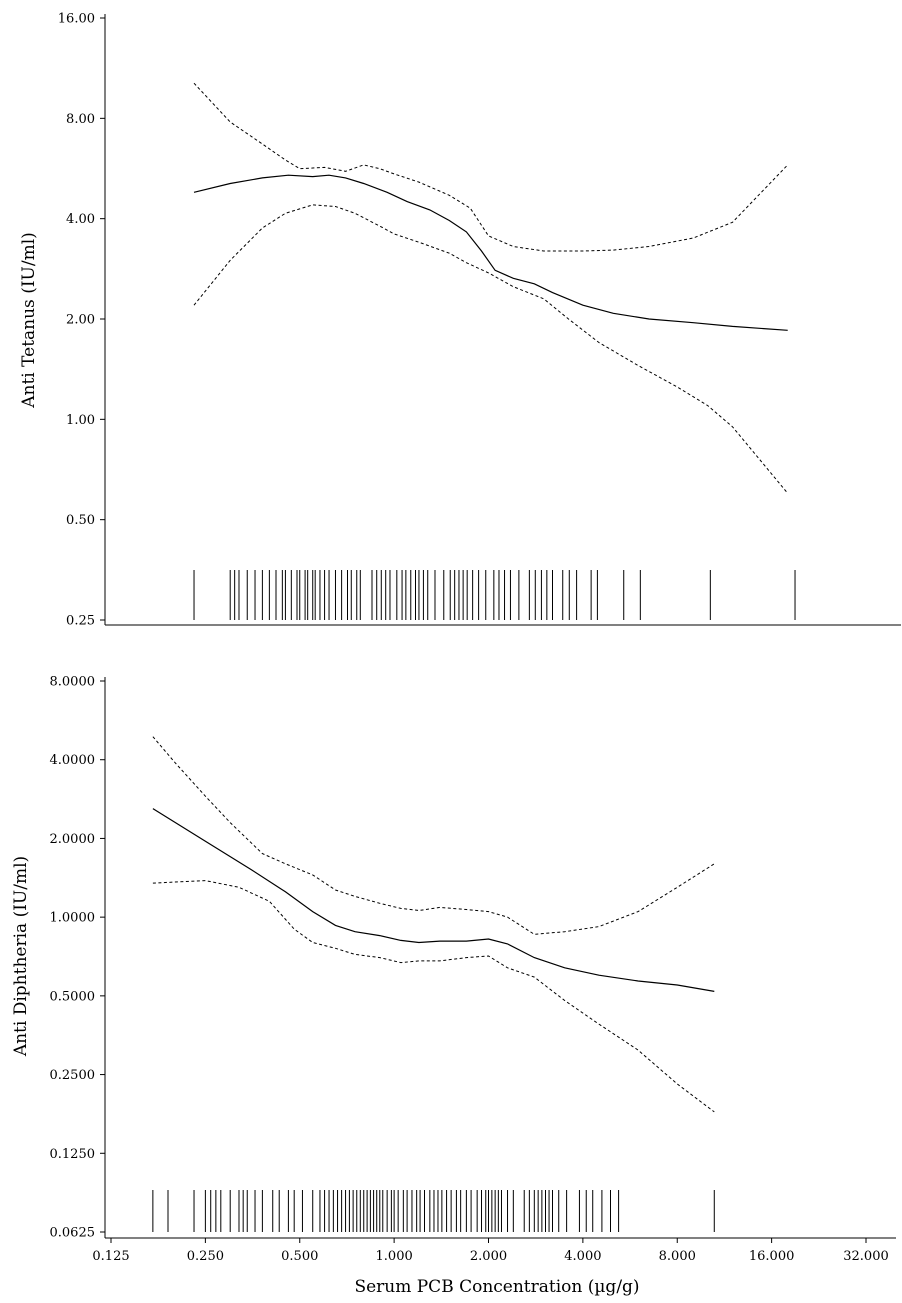 The height and width of the screenshot is (1303, 902). Describe the element at coordinates (29, 320) in the screenshot. I see `y-axis-title: Anti Tetanus (IU/ml)` at that location.